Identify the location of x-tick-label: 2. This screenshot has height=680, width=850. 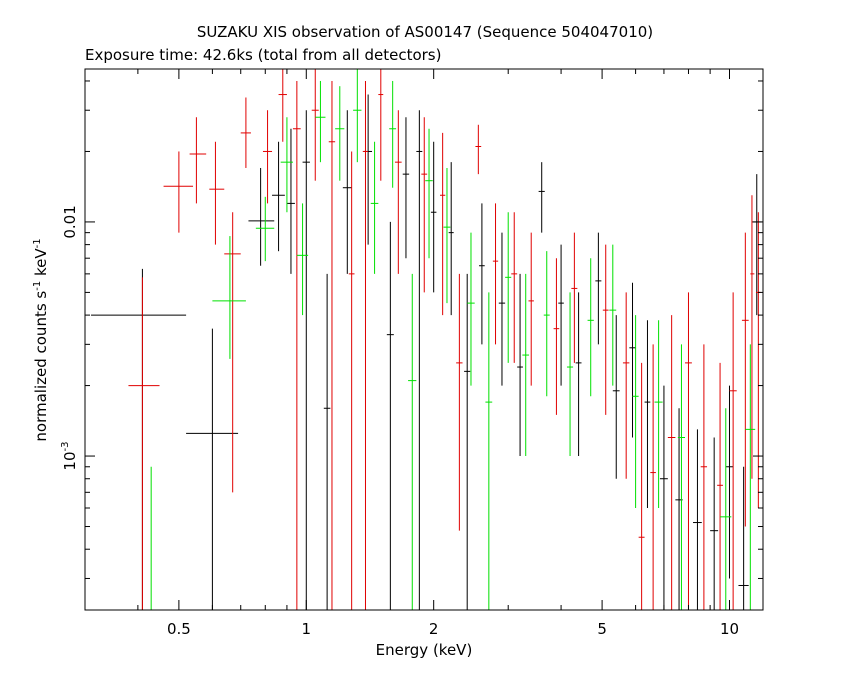
(434, 629).